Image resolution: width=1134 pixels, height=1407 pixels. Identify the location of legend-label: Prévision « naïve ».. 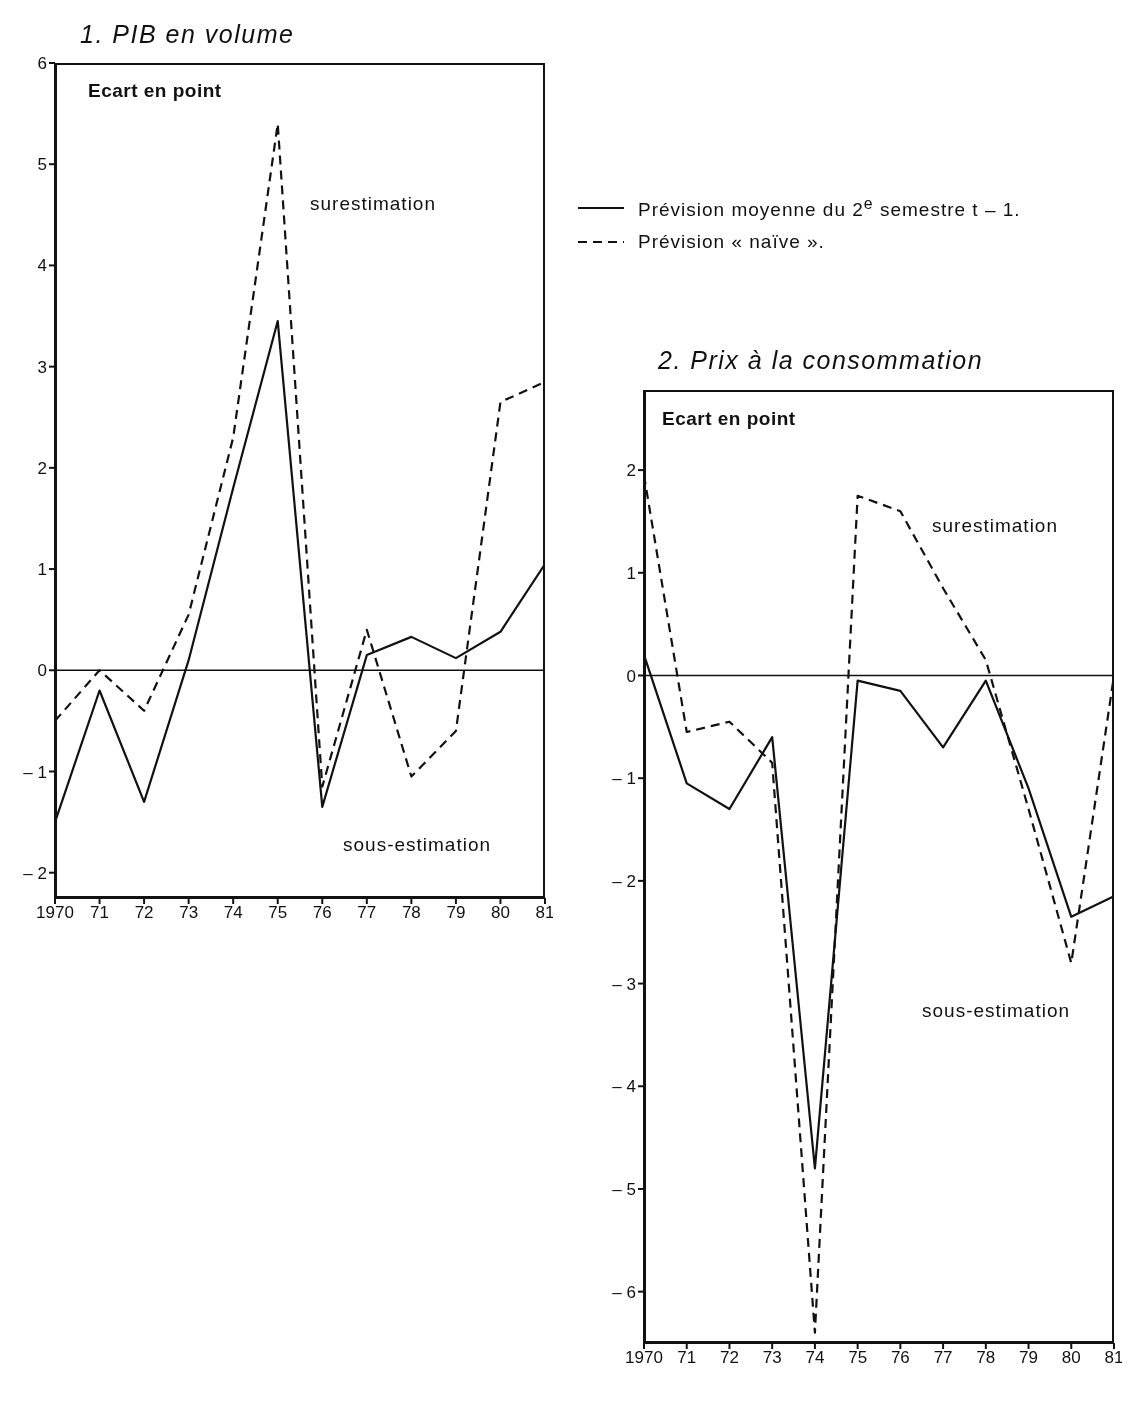
(731, 242).